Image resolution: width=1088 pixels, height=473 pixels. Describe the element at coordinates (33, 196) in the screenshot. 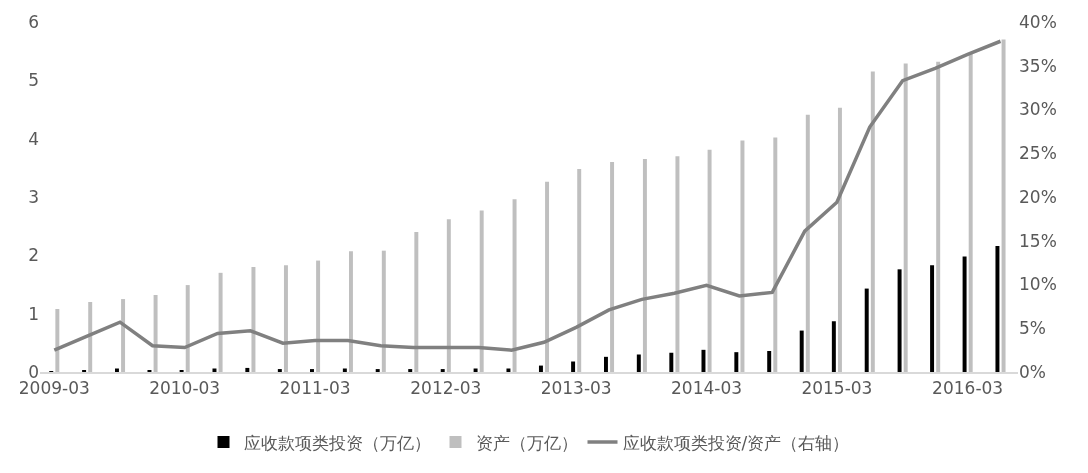

I see `y-tick-label: 3` at that location.